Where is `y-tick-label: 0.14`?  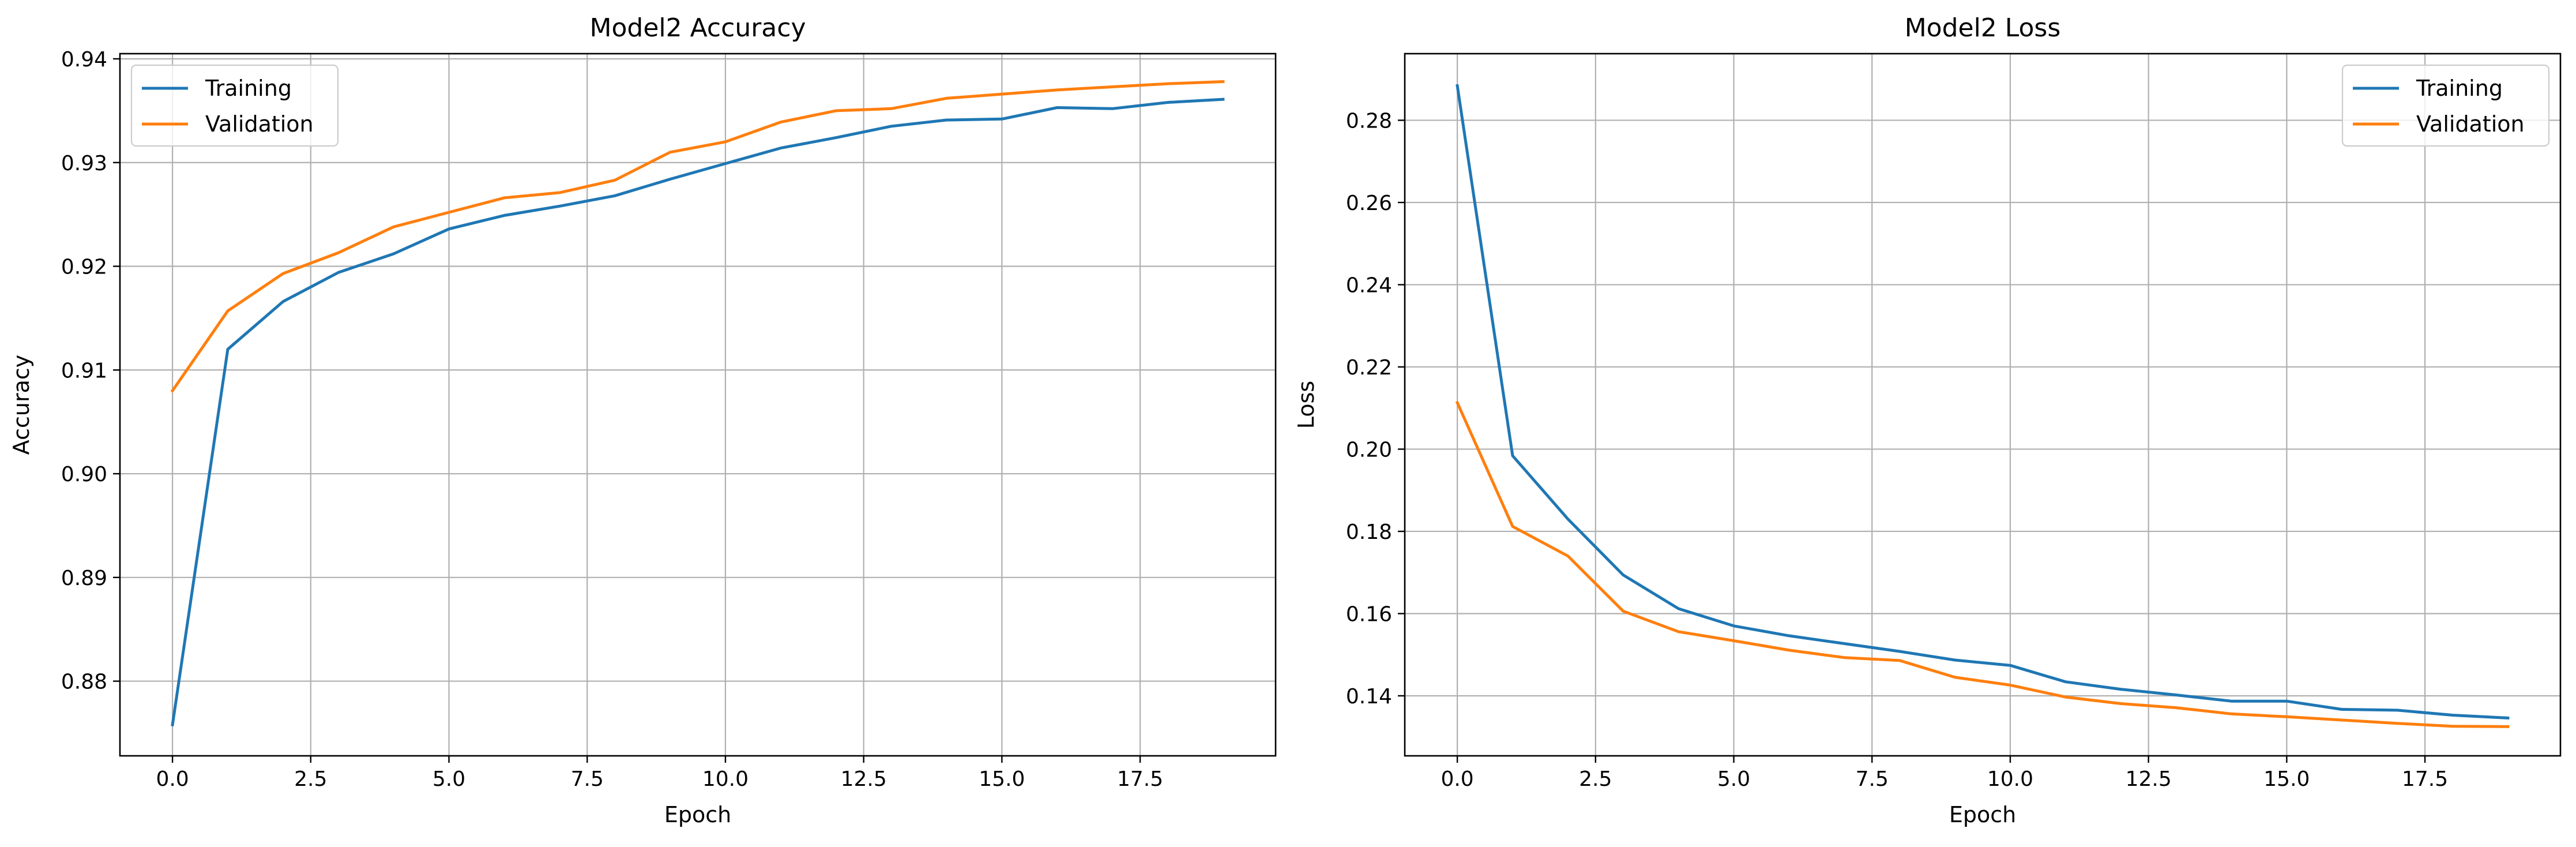
y-tick-label: 0.14 is located at coordinates (1369, 697).